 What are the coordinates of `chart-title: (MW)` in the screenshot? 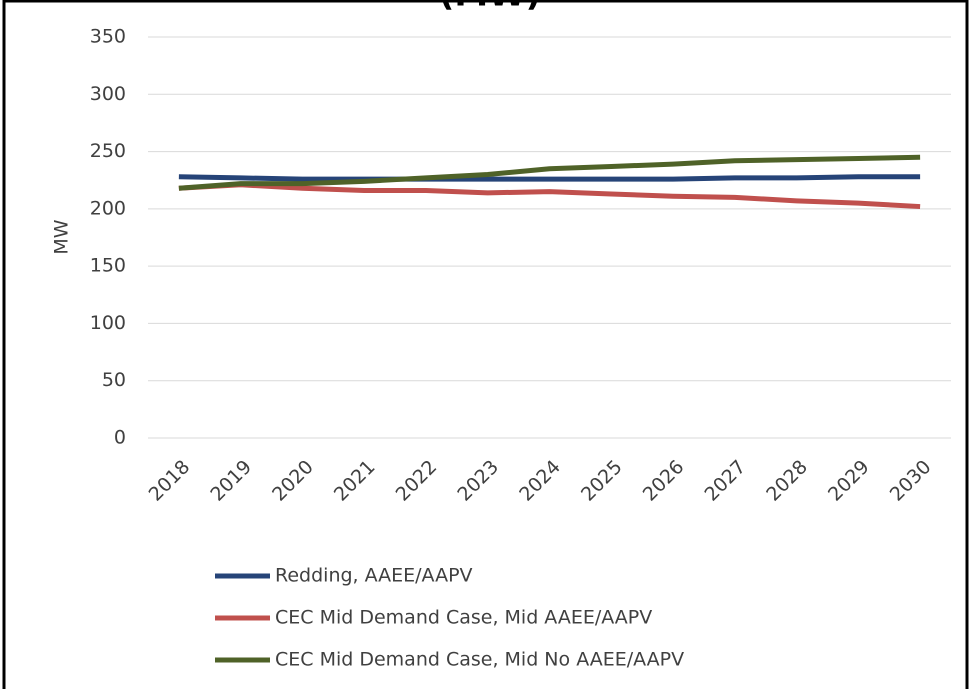 It's located at (490, 7).